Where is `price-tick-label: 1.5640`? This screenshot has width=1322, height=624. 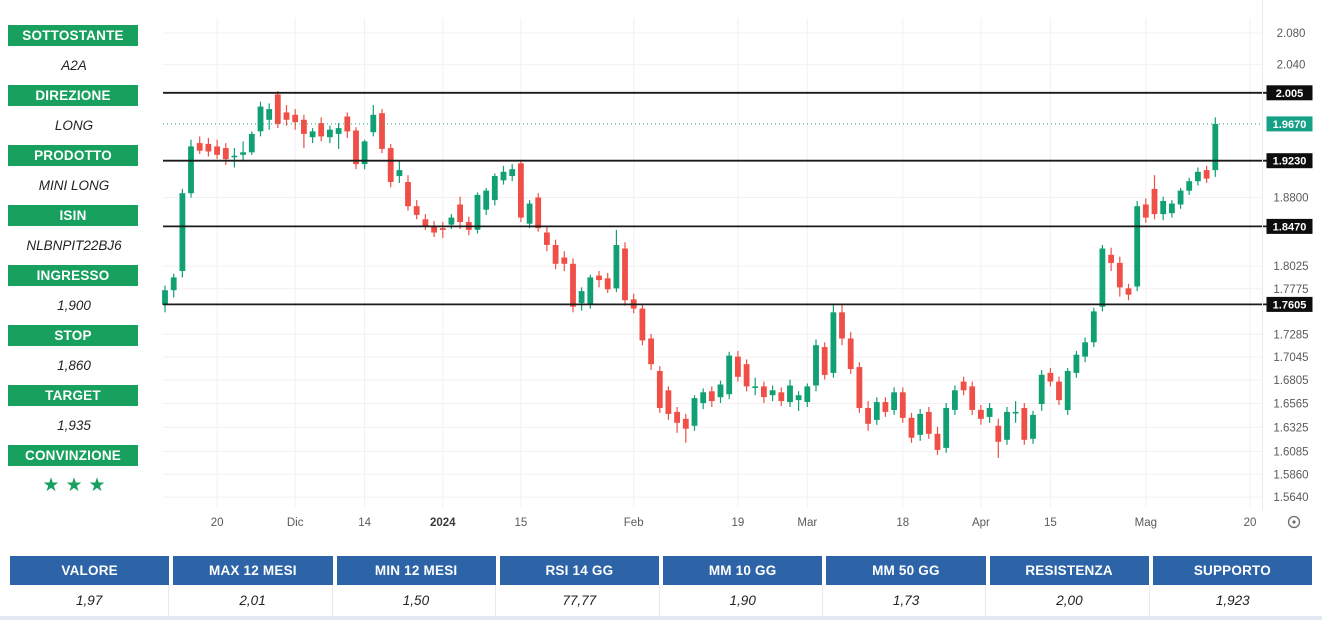
price-tick-label: 1.5640 is located at coordinates (1290, 498).